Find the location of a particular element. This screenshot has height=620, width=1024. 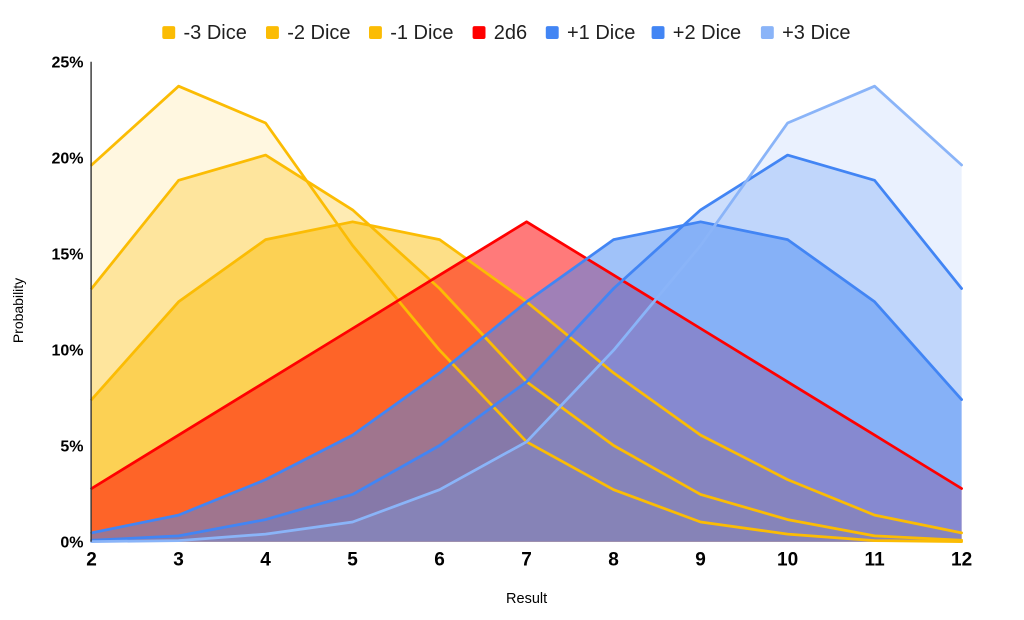

svg-text: Result is located at coordinates (526, 599).